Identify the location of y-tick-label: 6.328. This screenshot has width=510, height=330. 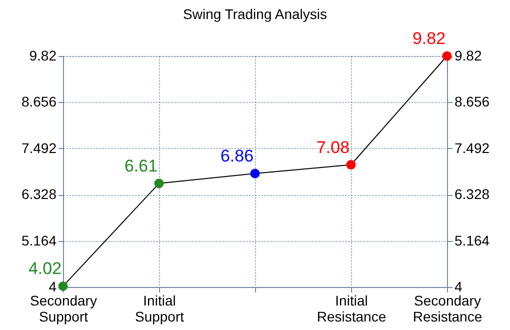
(39, 194).